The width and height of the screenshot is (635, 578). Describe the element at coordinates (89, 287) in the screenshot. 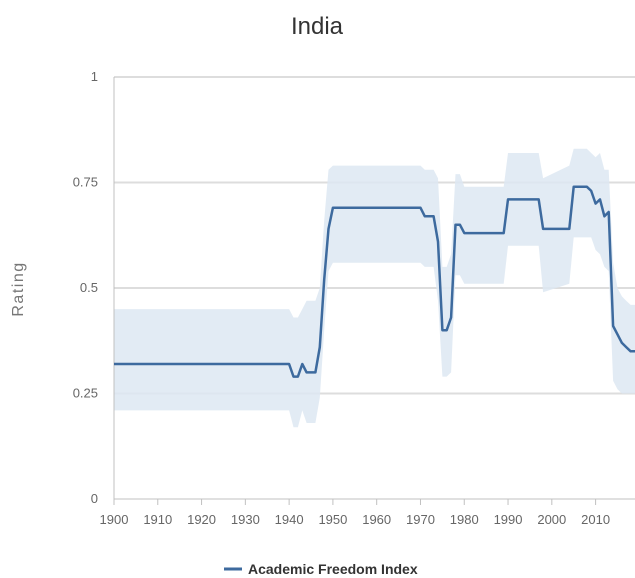

I see `y-tick-label: 0.5` at that location.